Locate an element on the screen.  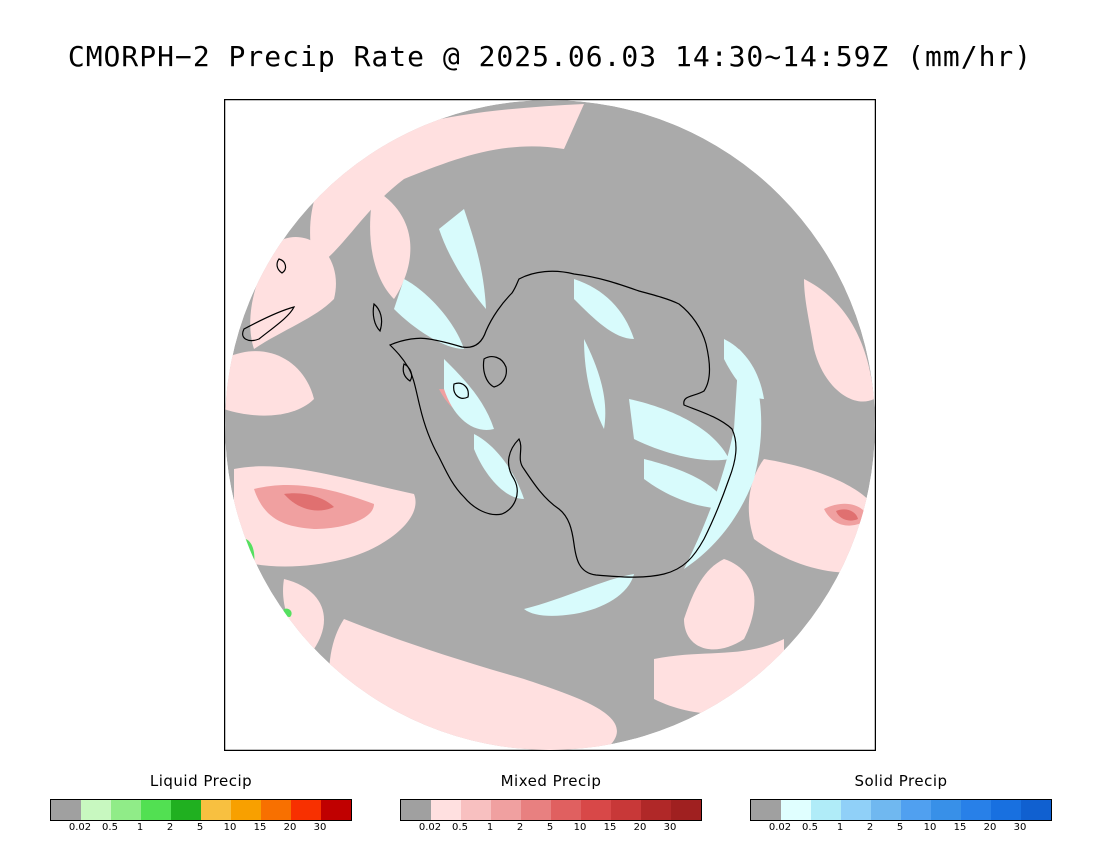
legend-title: Mixed Precip is located at coordinates (551, 781).